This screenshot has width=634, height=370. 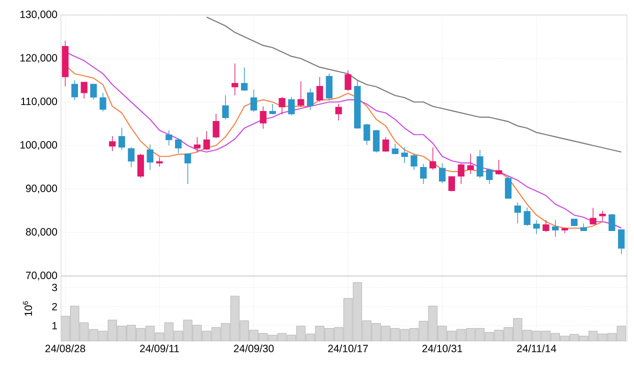 I want to click on y-tick-label: 80,000, so click(x=42, y=232).